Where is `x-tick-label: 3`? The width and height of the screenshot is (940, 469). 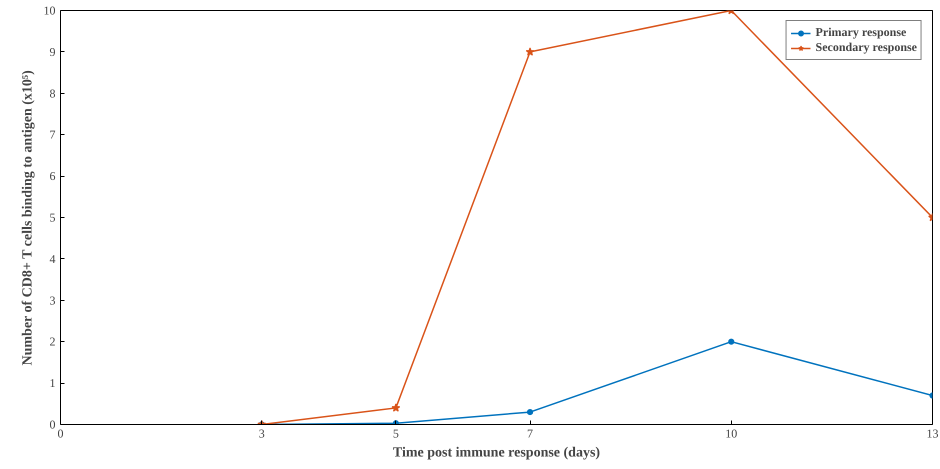 x-tick-label: 3 is located at coordinates (261, 433).